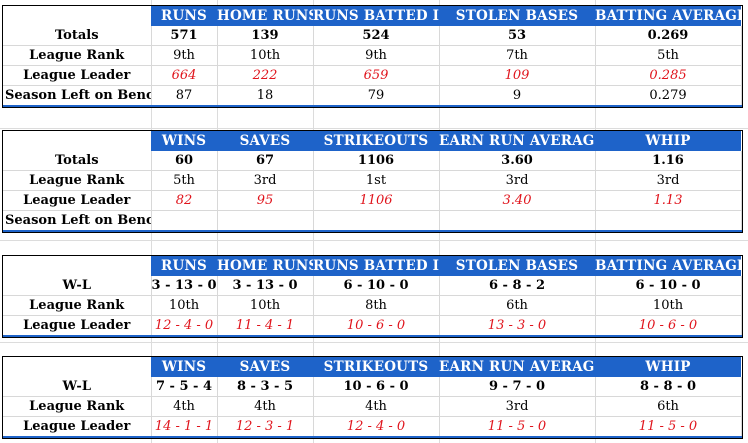  What do you see at coordinates (668, 406) in the screenshot?
I see `cell: 6th` at bounding box center [668, 406].